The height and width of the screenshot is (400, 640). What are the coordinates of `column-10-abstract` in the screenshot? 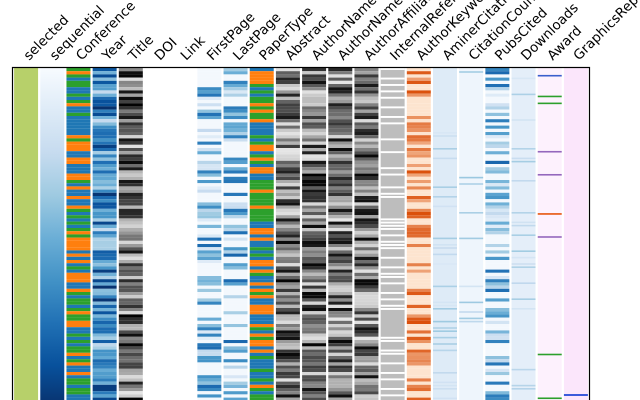 It's located at (287, 234).